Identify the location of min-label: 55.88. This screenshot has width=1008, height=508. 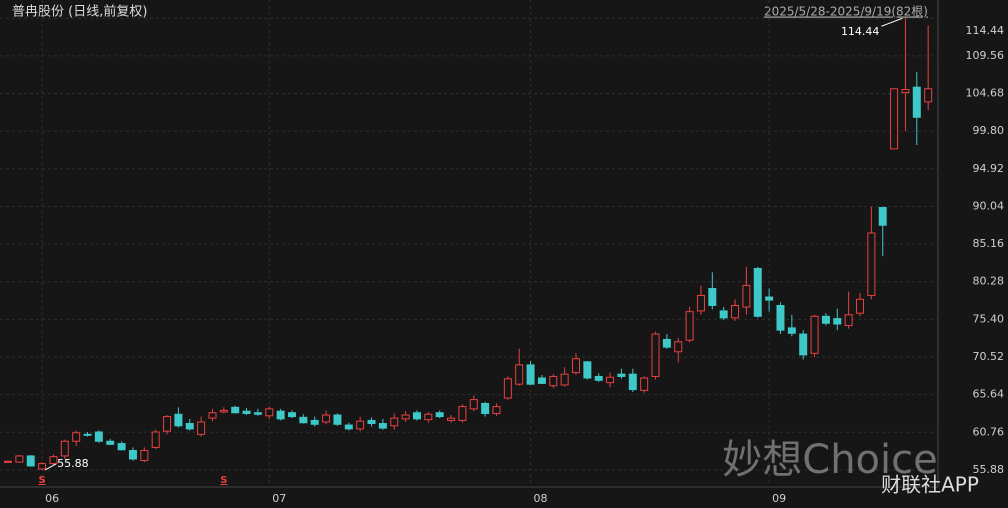
(73, 463).